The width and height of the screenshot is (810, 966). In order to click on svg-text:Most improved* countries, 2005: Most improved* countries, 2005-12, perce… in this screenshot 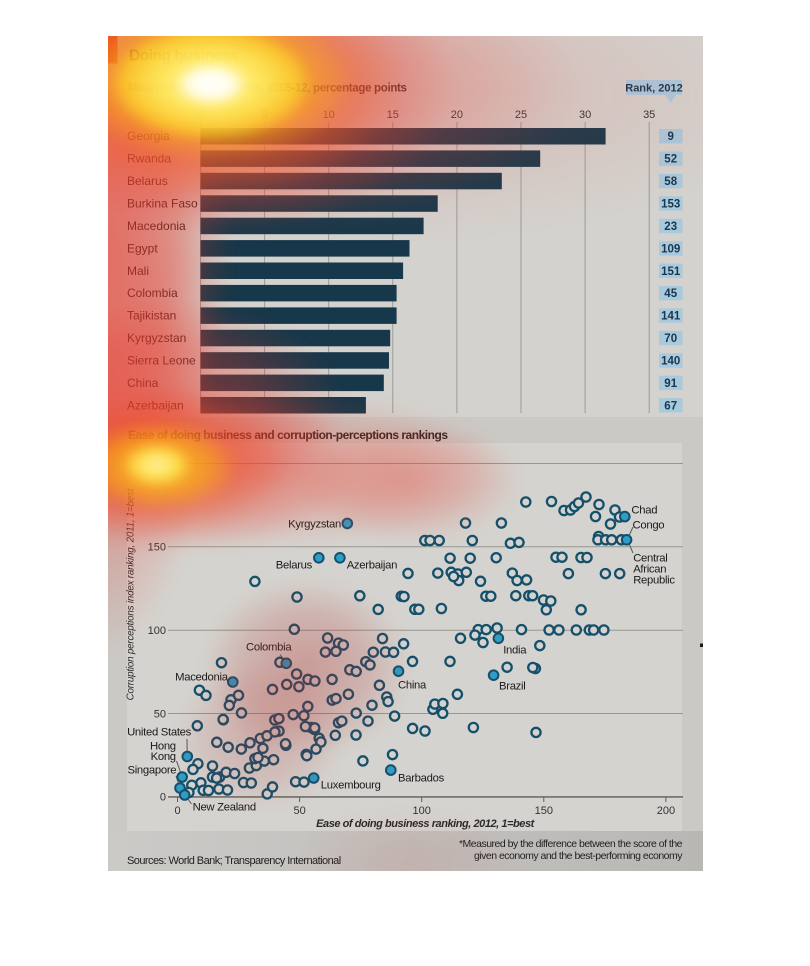, I will do `click(267, 89)`.